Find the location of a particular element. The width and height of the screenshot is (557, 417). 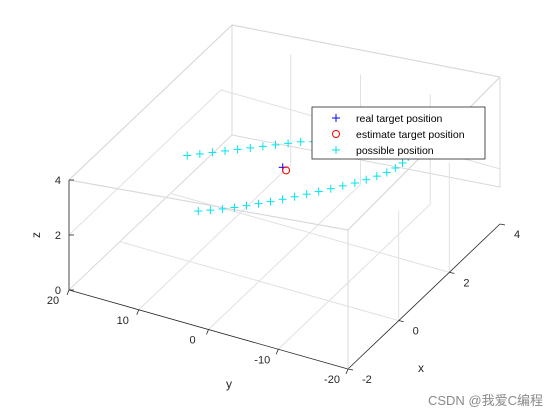

tick-label-z: 0 is located at coordinates (58, 291).